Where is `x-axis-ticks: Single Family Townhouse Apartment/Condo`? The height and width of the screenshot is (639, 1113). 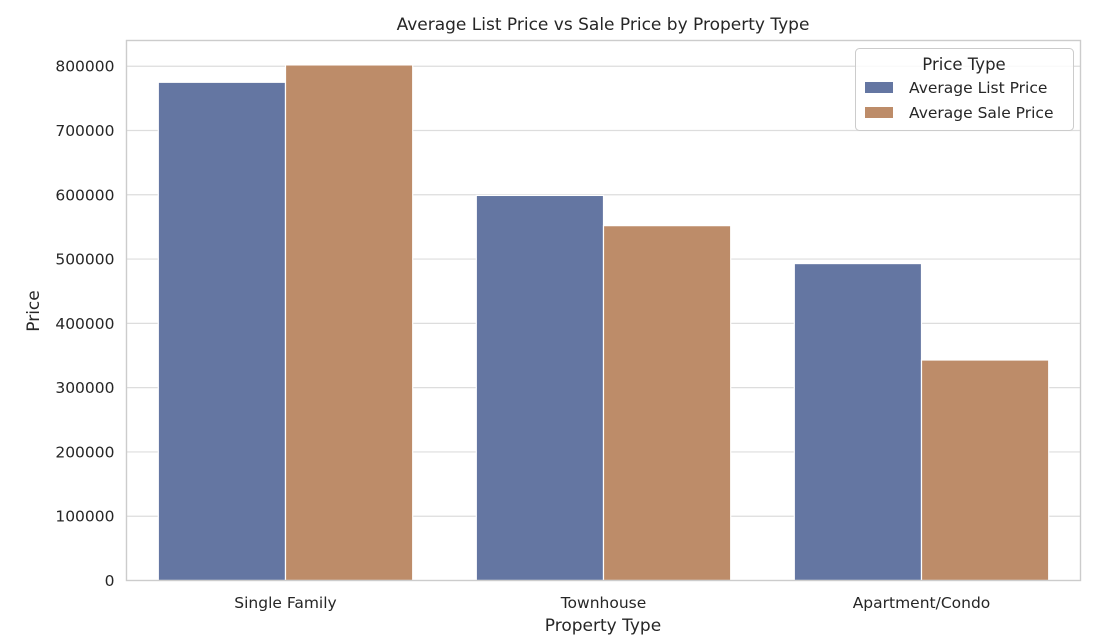 x-axis-ticks: Single Family Townhouse Apartment/Condo is located at coordinates (612, 603).